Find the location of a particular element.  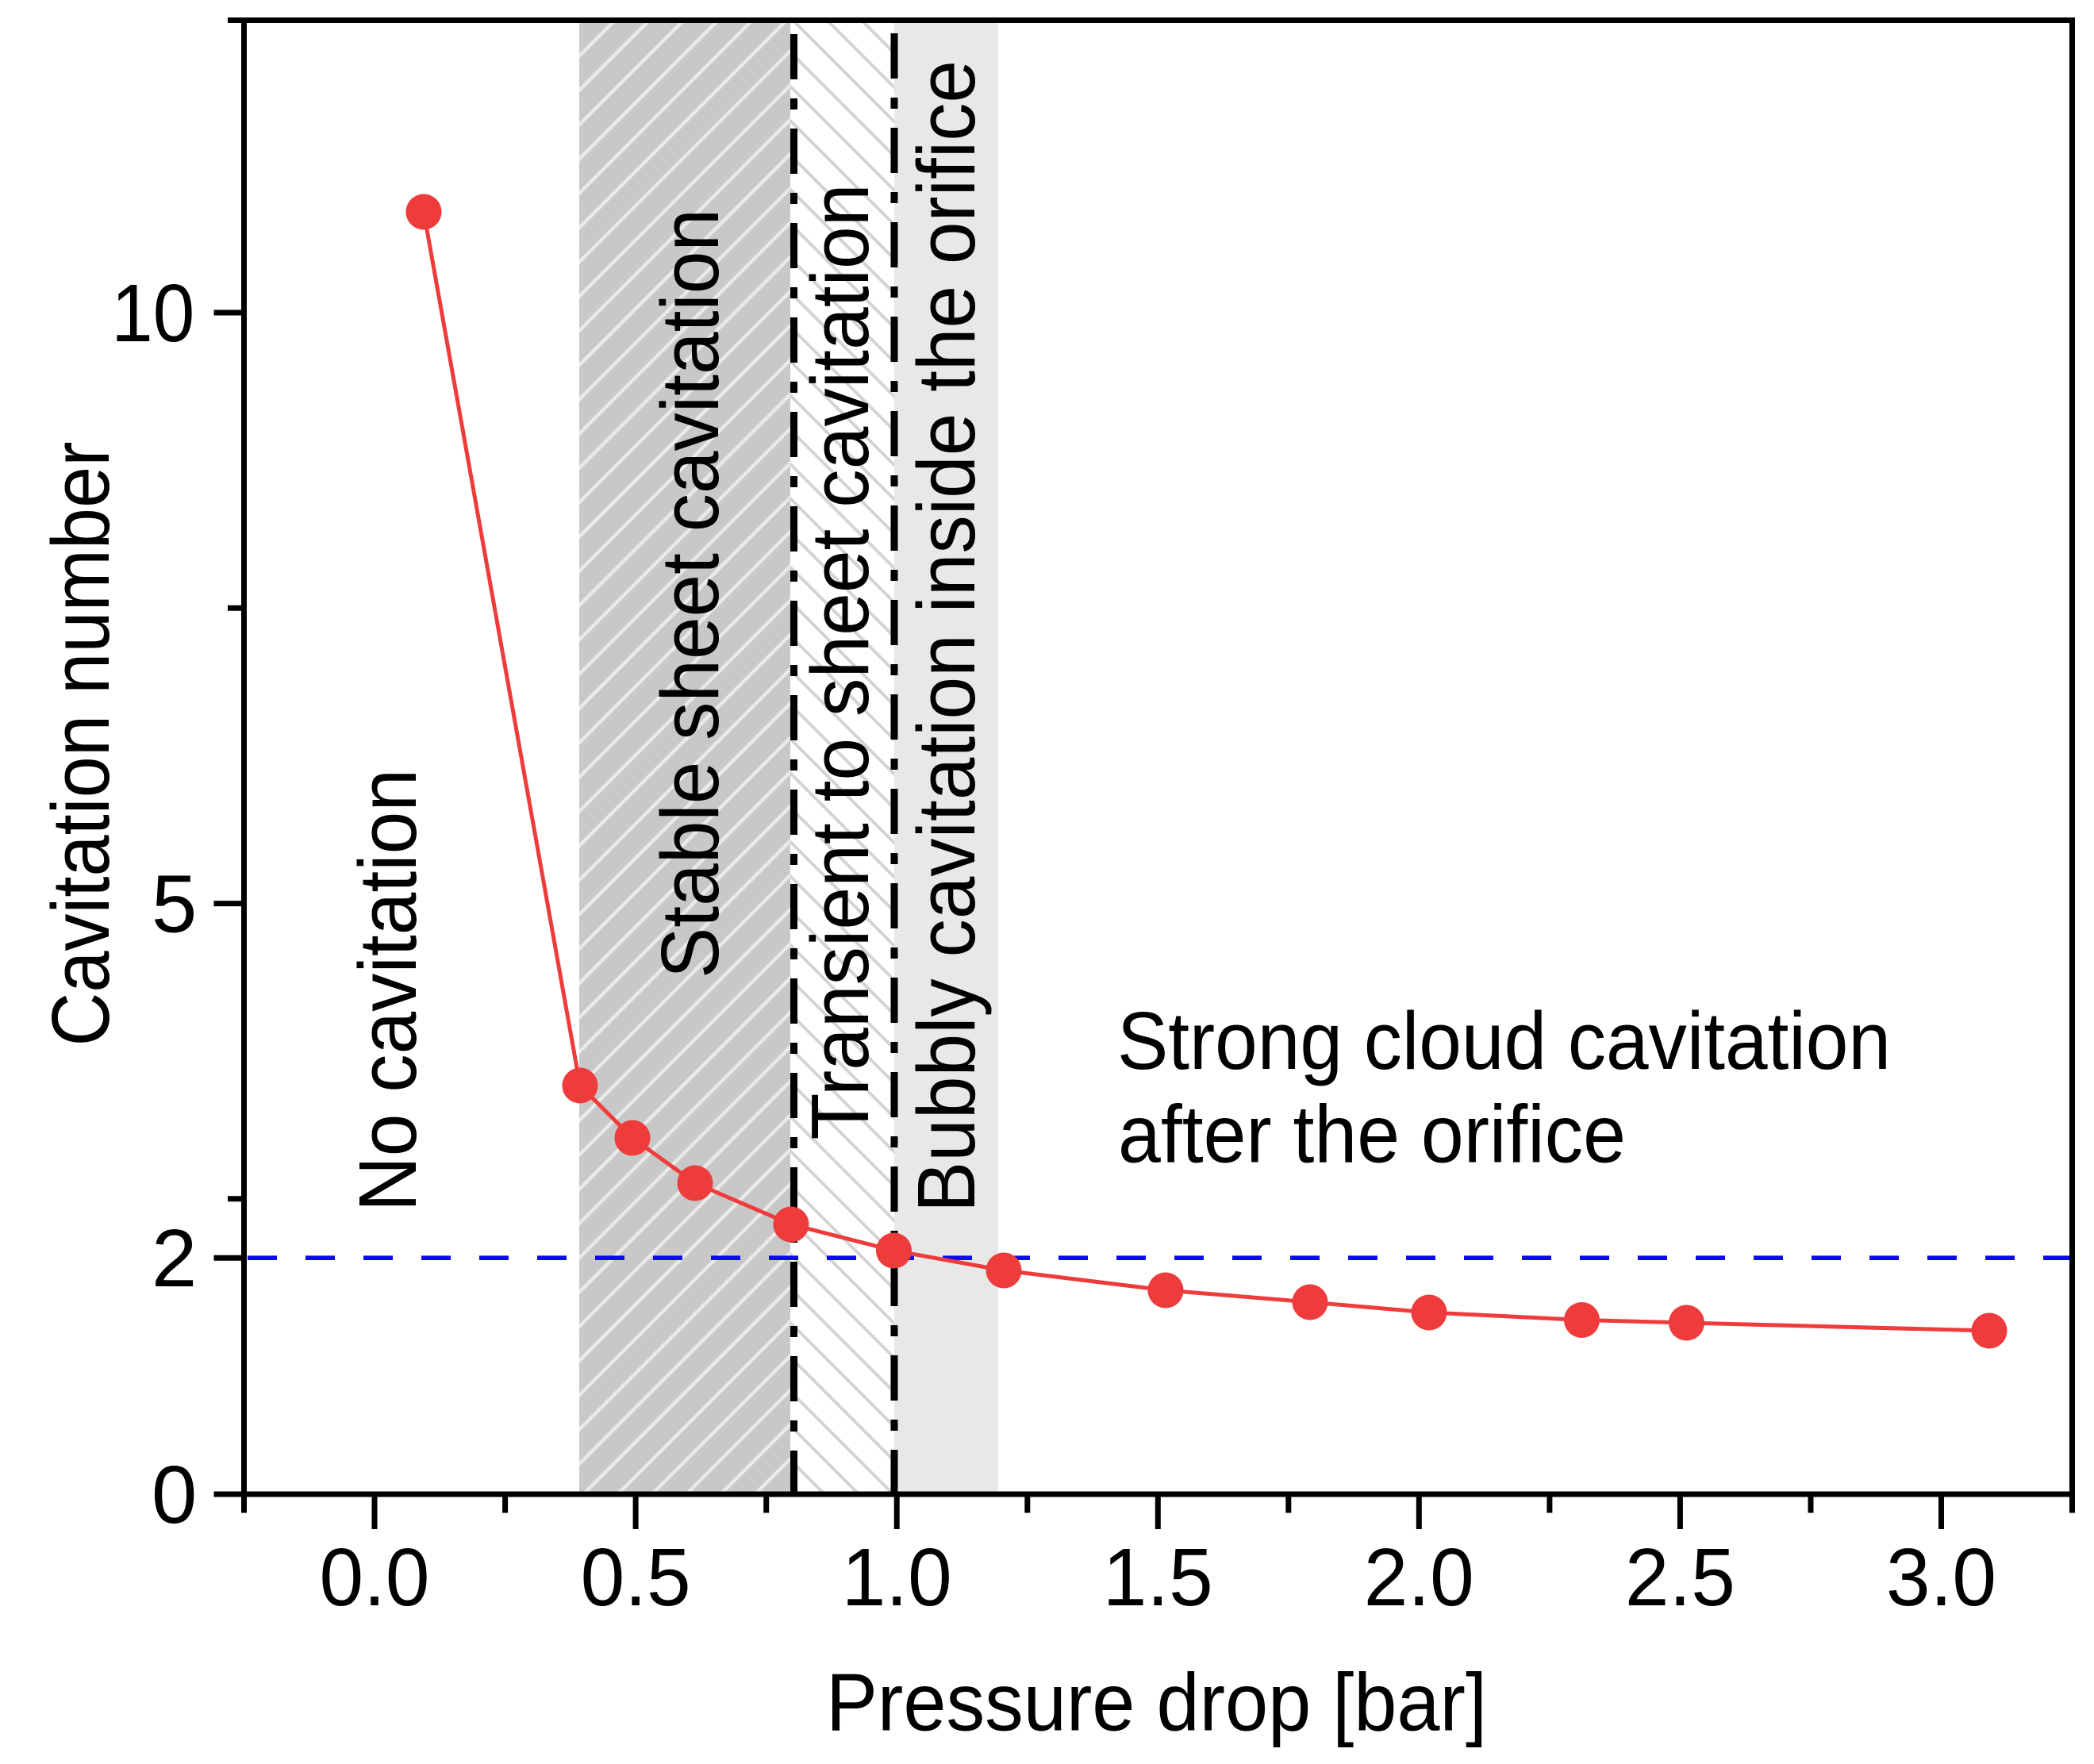

svg-text: 1.5 is located at coordinates (1158, 1577).